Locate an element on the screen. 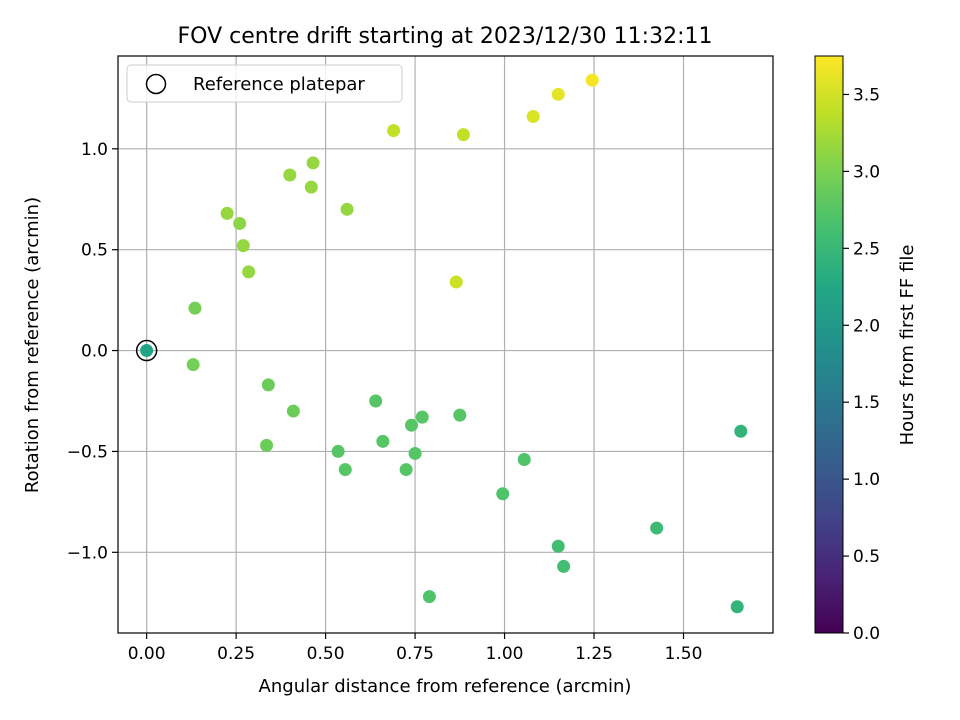 Image resolution: width=960 pixels, height=720 pixels. y-axis-label: Rotation from reference (arcmin) is located at coordinates (32, 345).